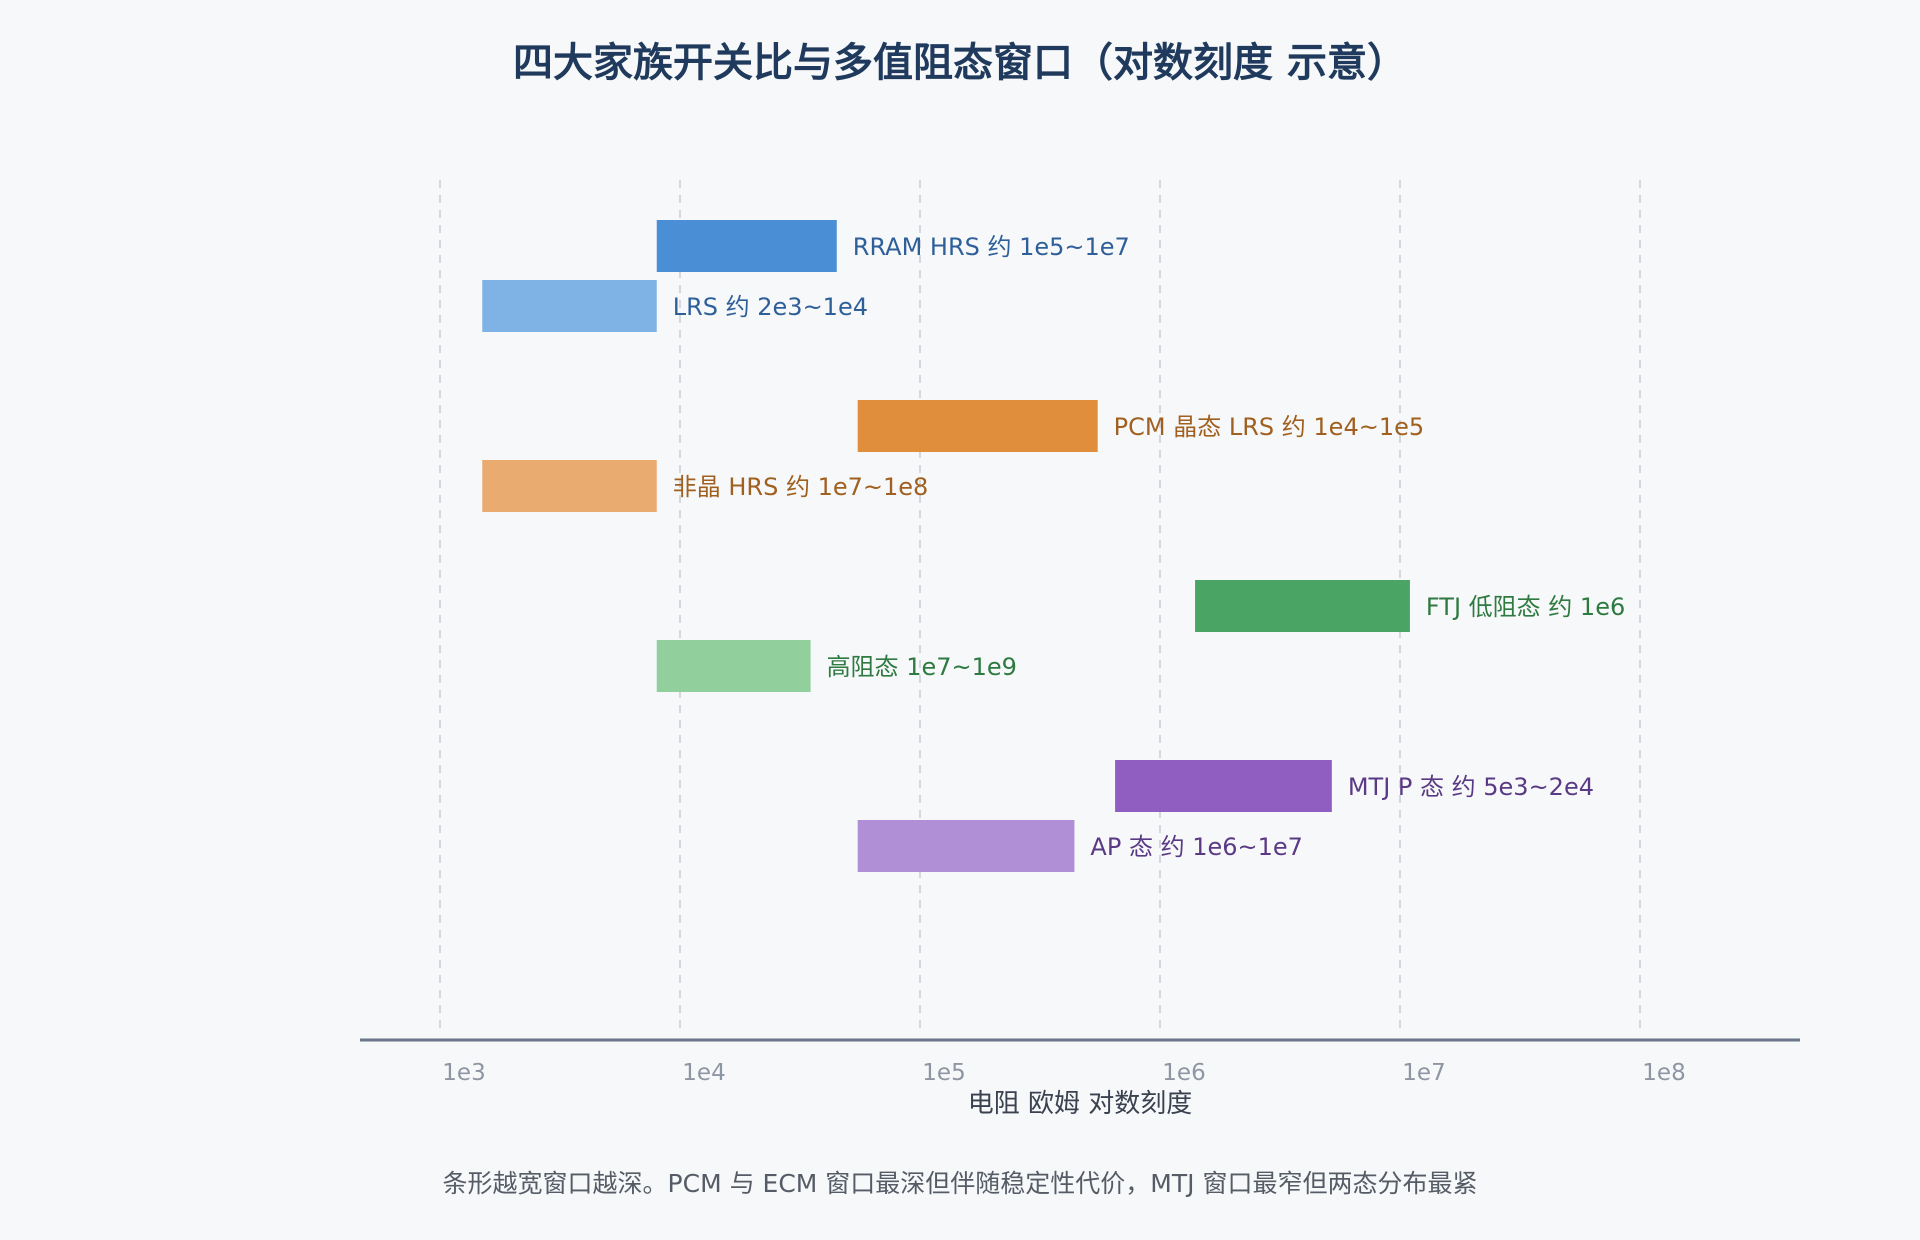 This screenshot has width=1920, height=1240. What do you see at coordinates (991, 247) in the screenshot?
I see `bar-label-1: RRAM HRS 约 1e5~1e7` at bounding box center [991, 247].